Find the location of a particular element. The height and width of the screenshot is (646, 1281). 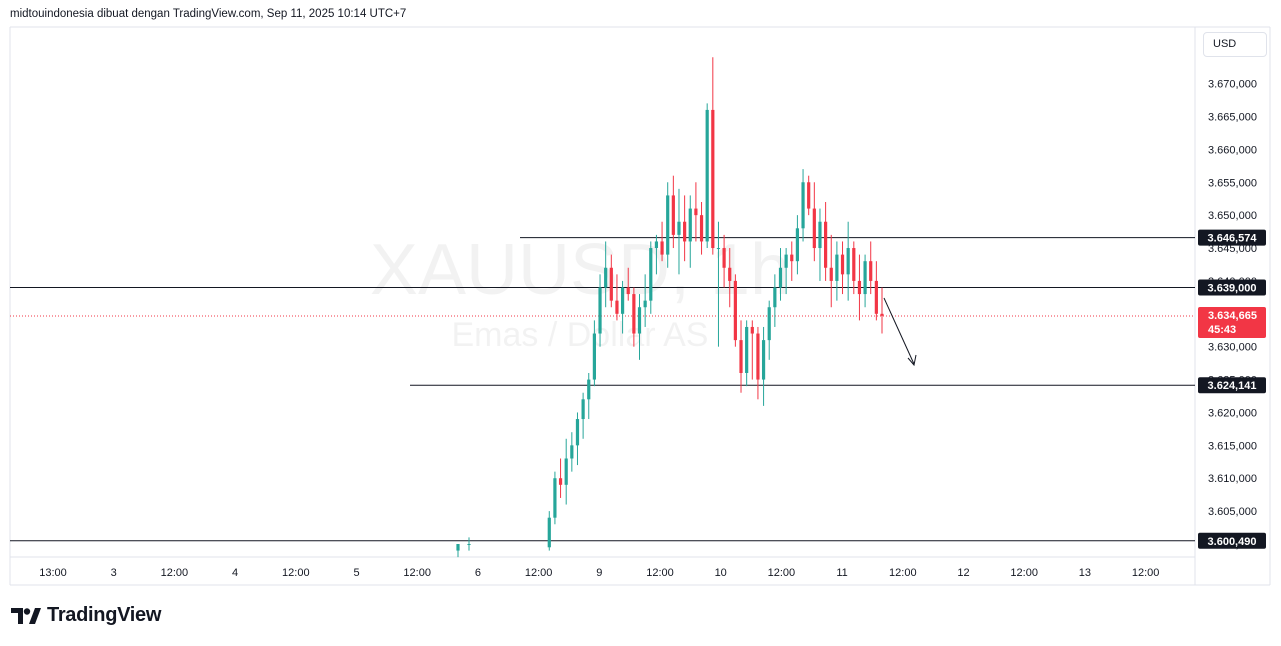

trend-arrow-annotation is located at coordinates (900, 332).